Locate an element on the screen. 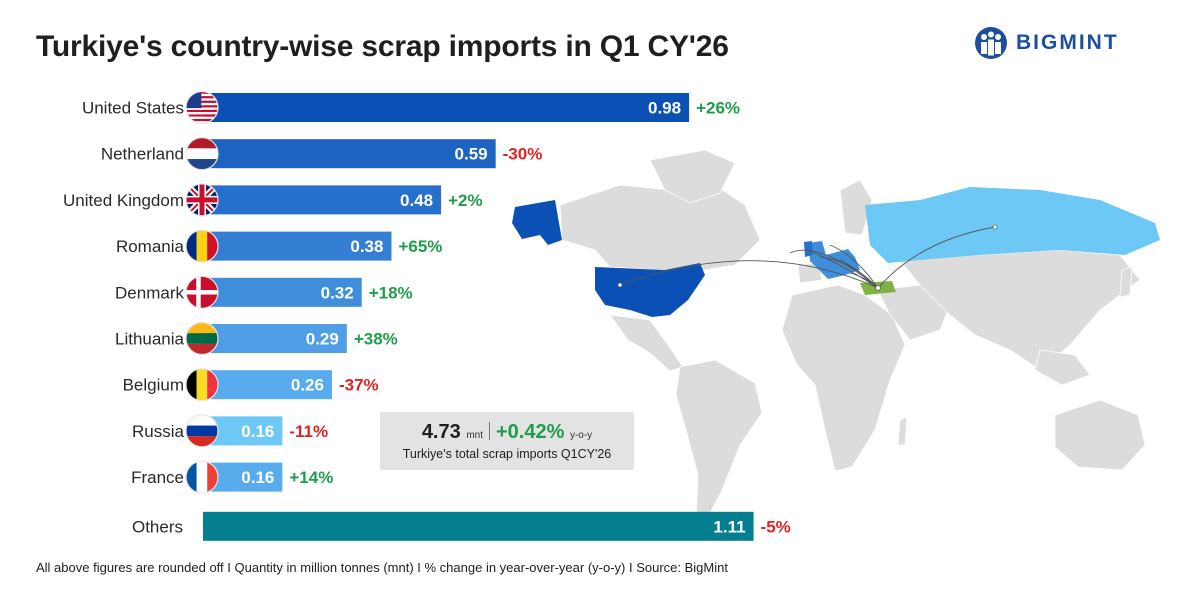 This screenshot has width=1200, height=600. map-alaska is located at coordinates (537, 222).